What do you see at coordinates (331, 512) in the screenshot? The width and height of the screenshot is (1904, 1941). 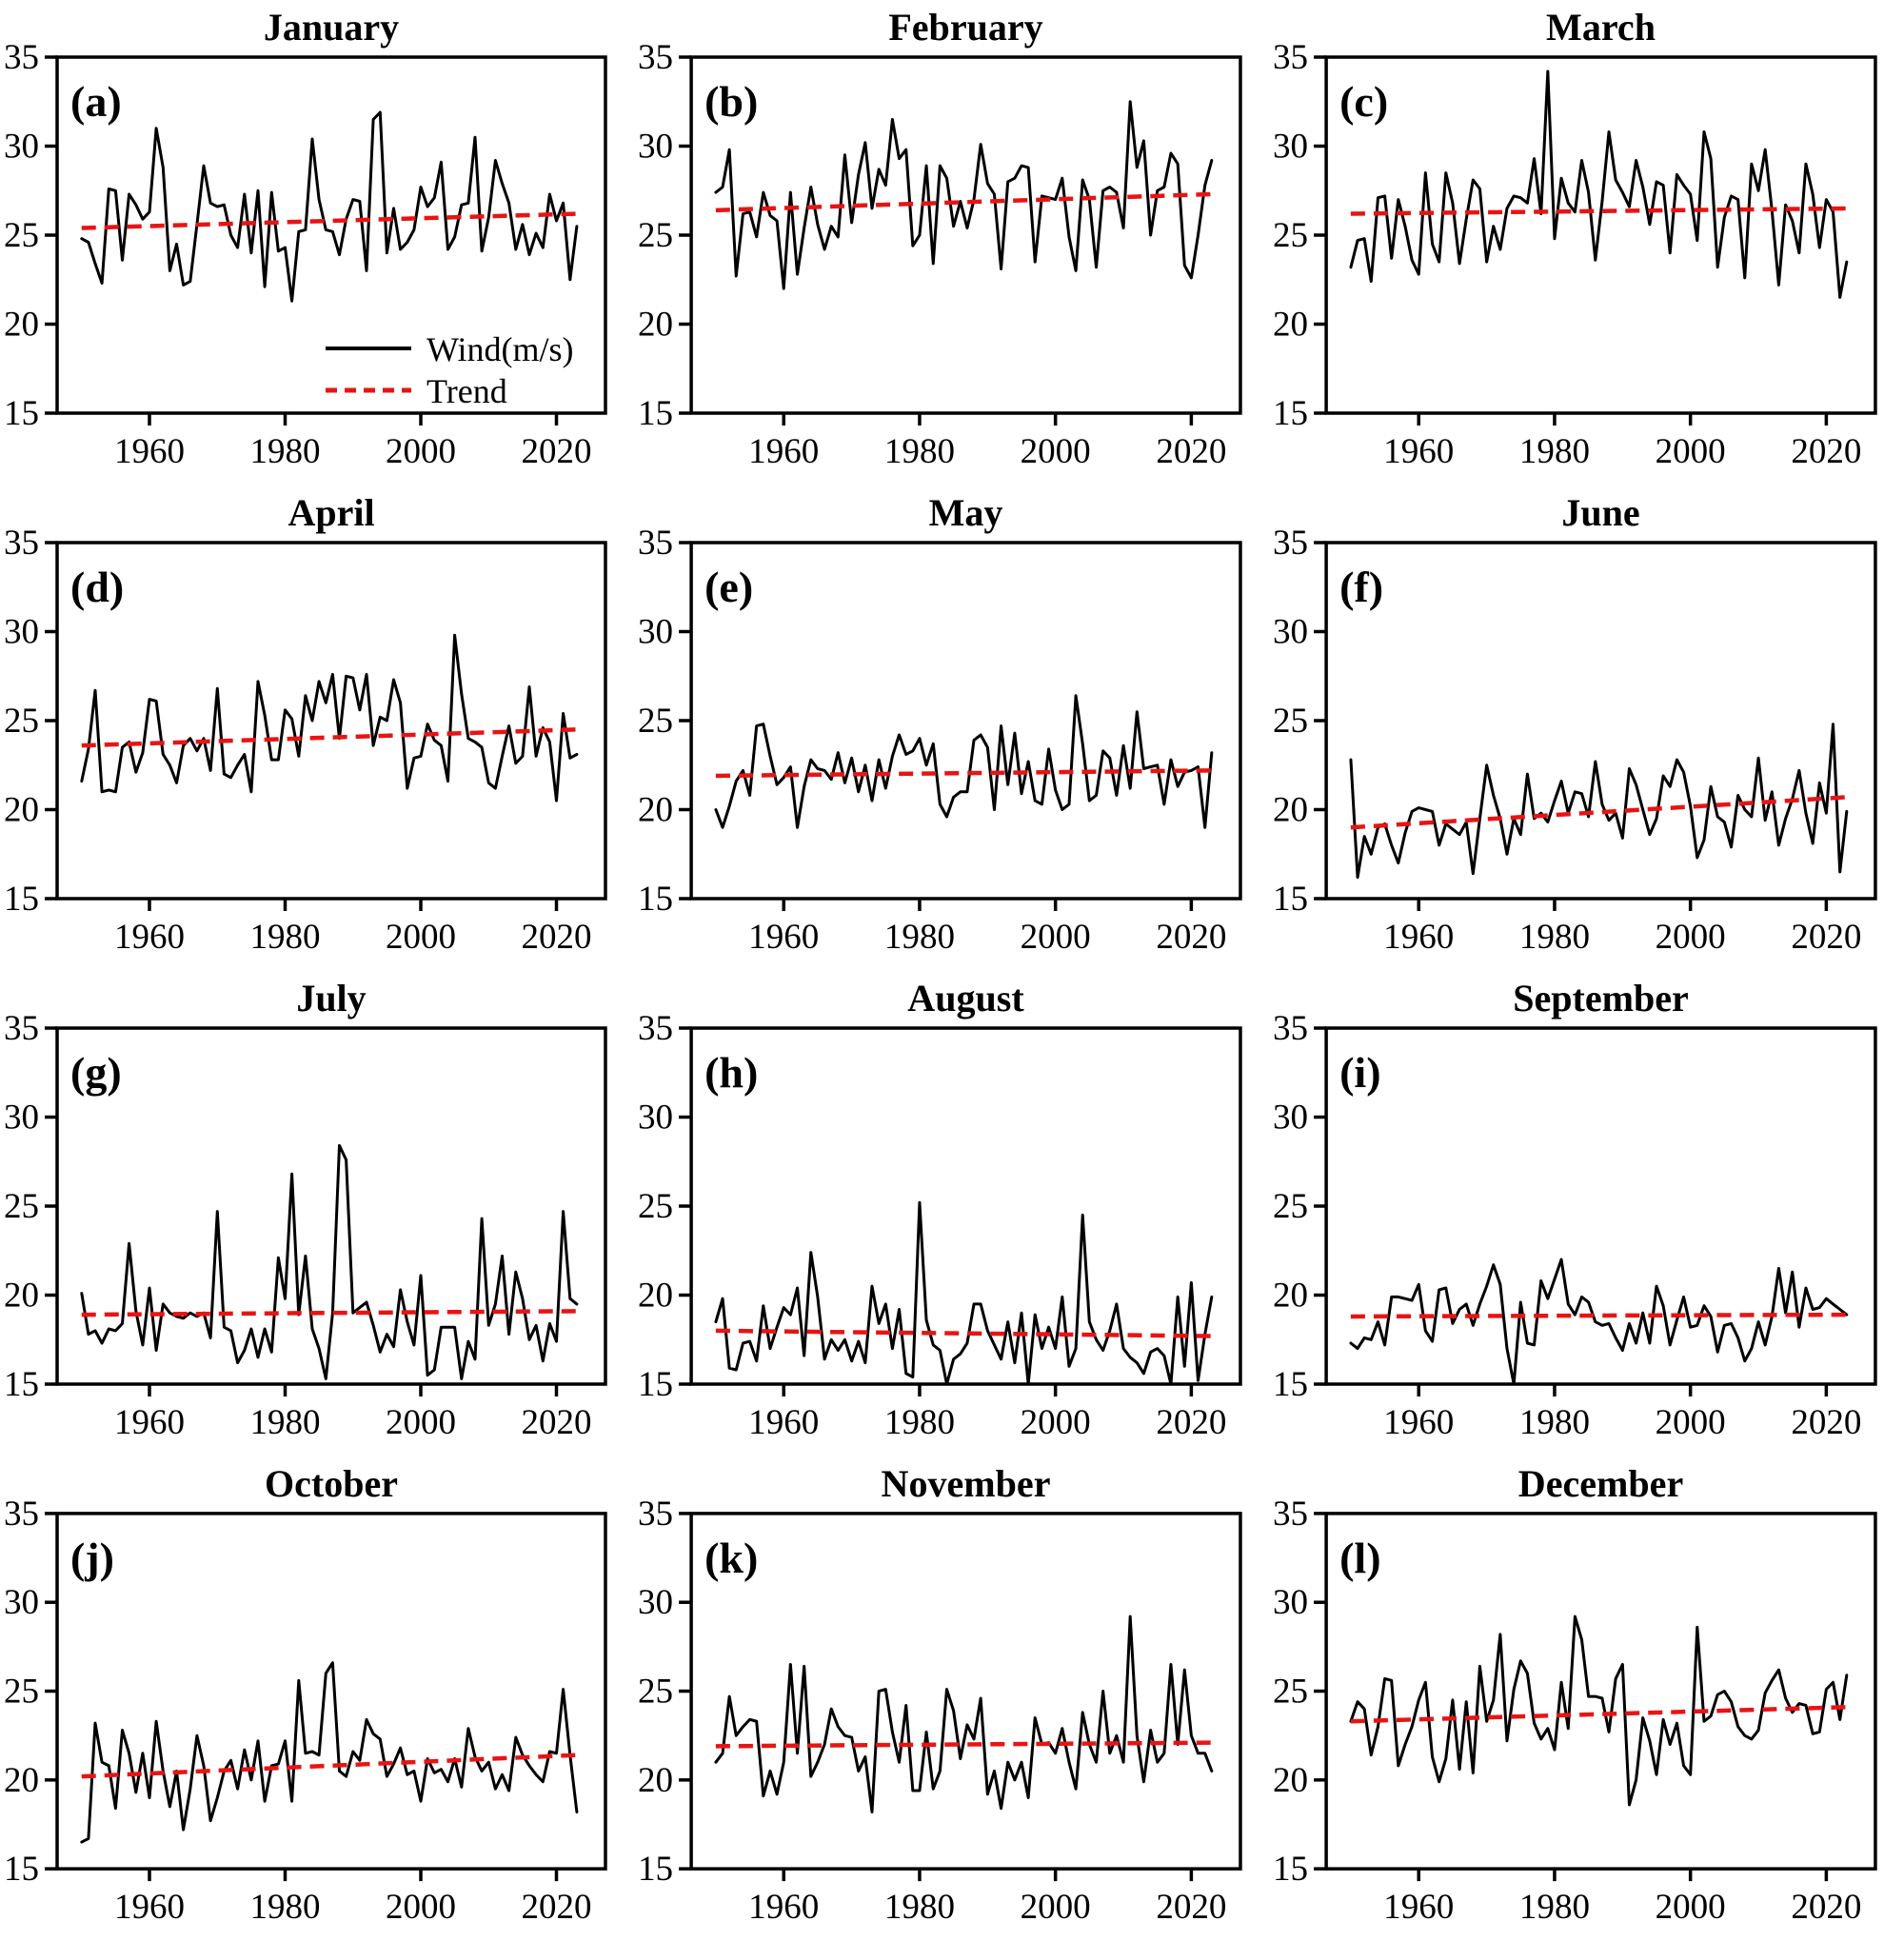 I see `panel-title: April` at bounding box center [331, 512].